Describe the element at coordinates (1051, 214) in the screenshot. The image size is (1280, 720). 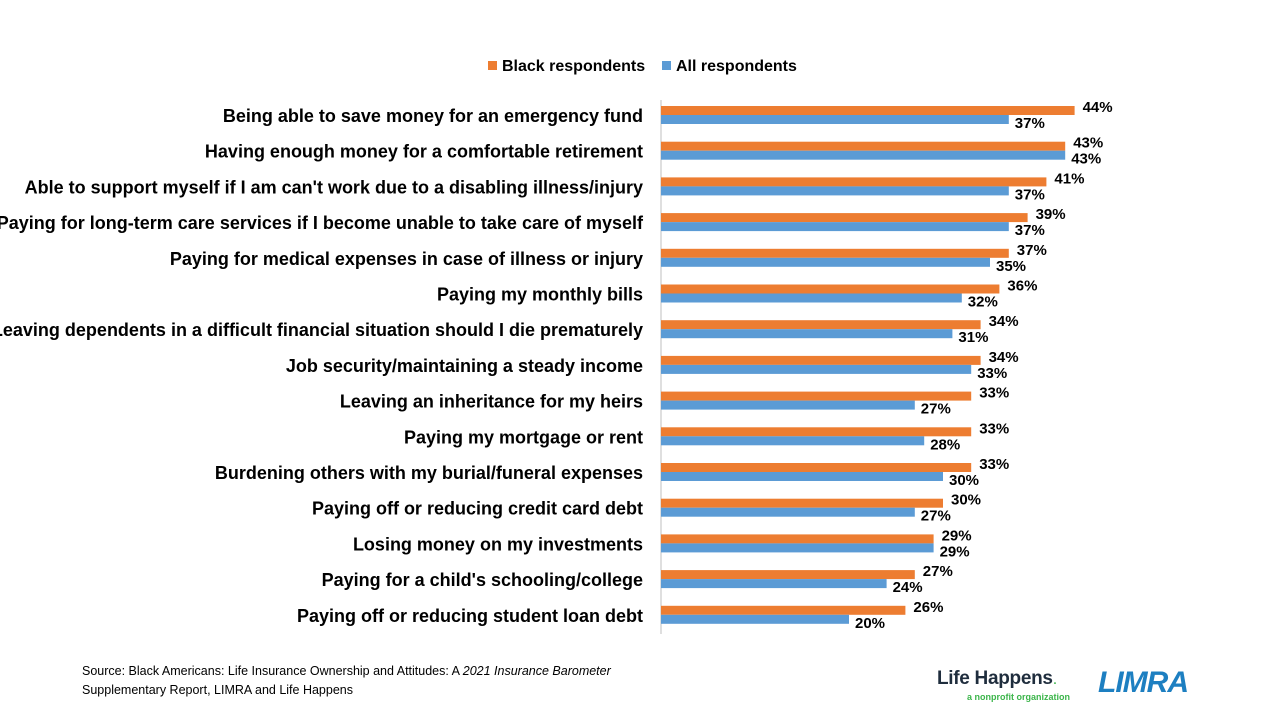
I see `data-label: 39%` at that location.